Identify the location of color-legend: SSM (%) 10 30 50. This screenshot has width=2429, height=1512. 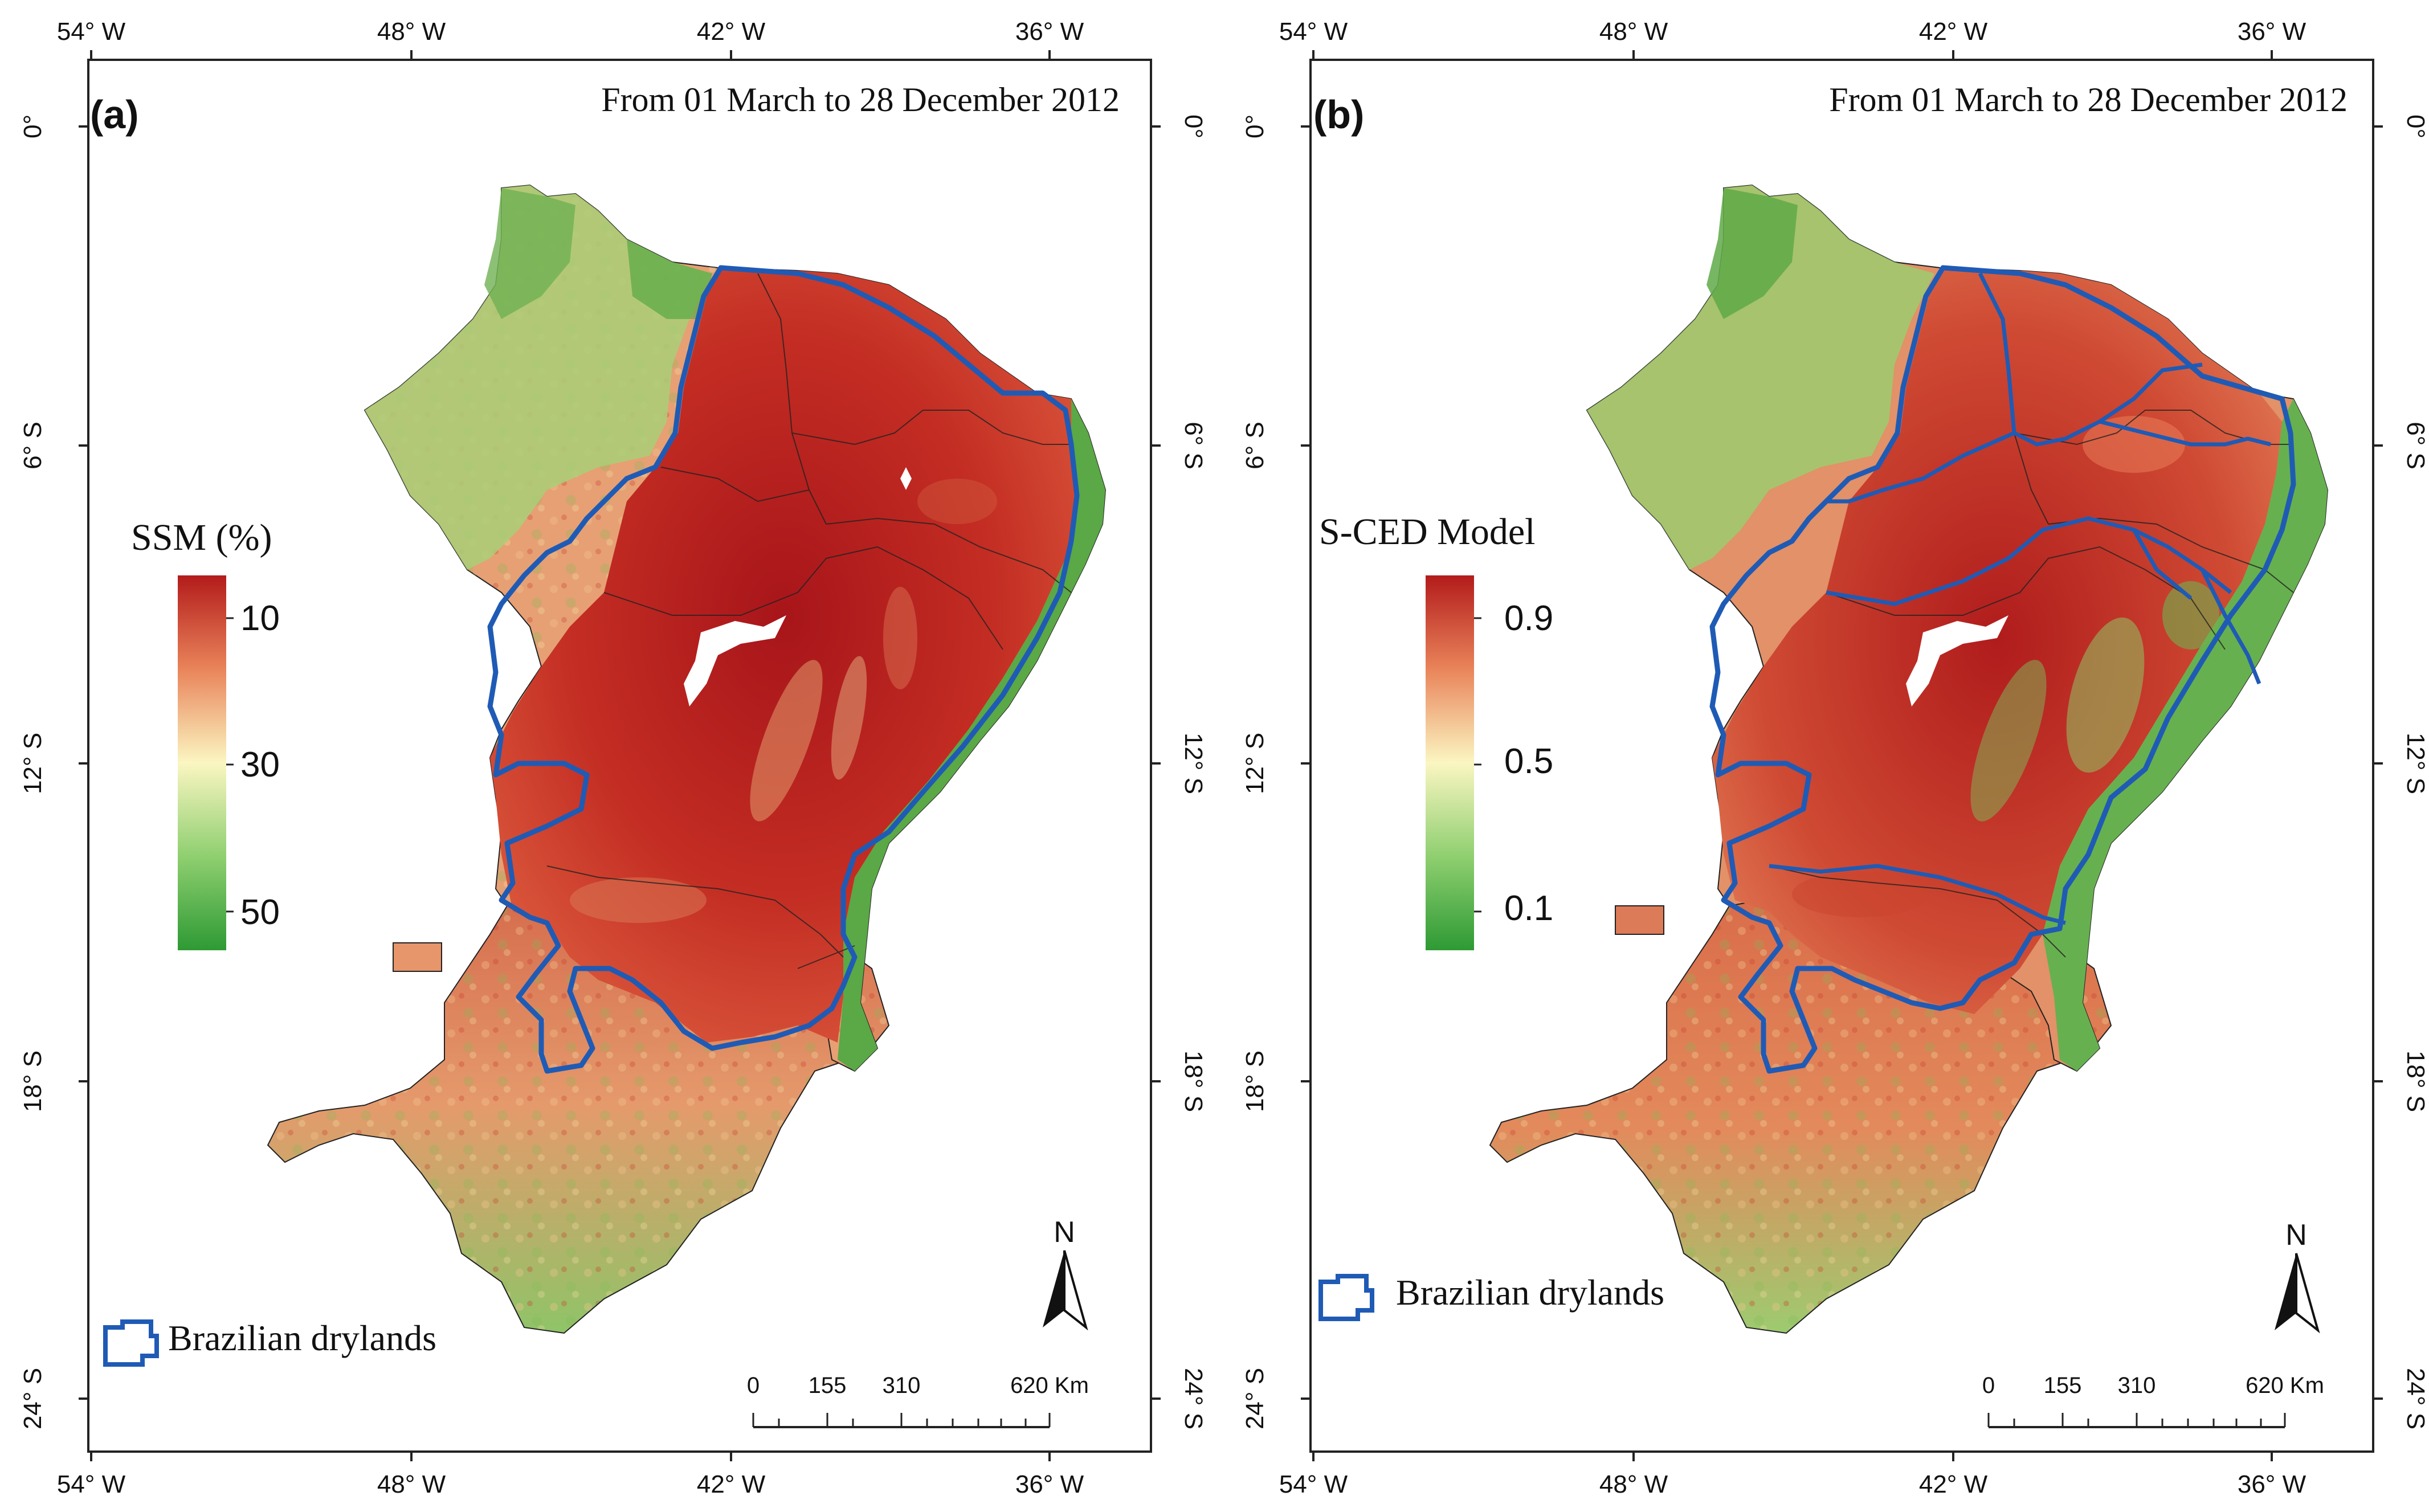
(205, 734).